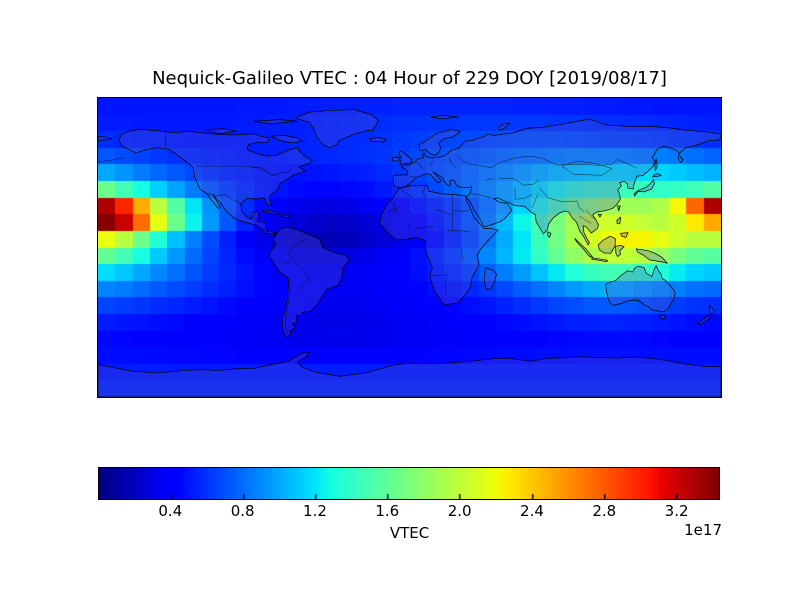 This screenshot has height=600, width=800. I want to click on colorbar-tick-label: 0.8, so click(242, 511).